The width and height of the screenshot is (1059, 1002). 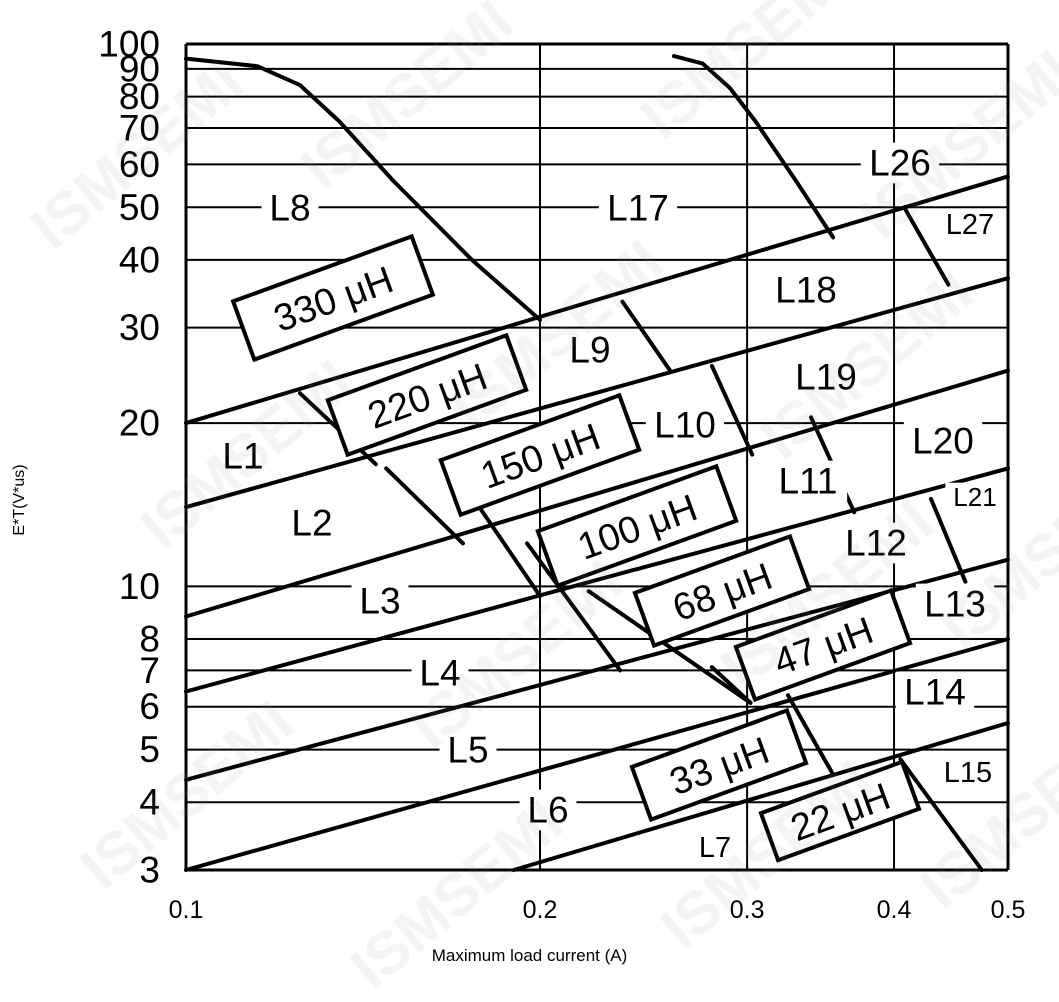 I want to click on inductance-label-box: 22 μH, so click(x=840, y=811).